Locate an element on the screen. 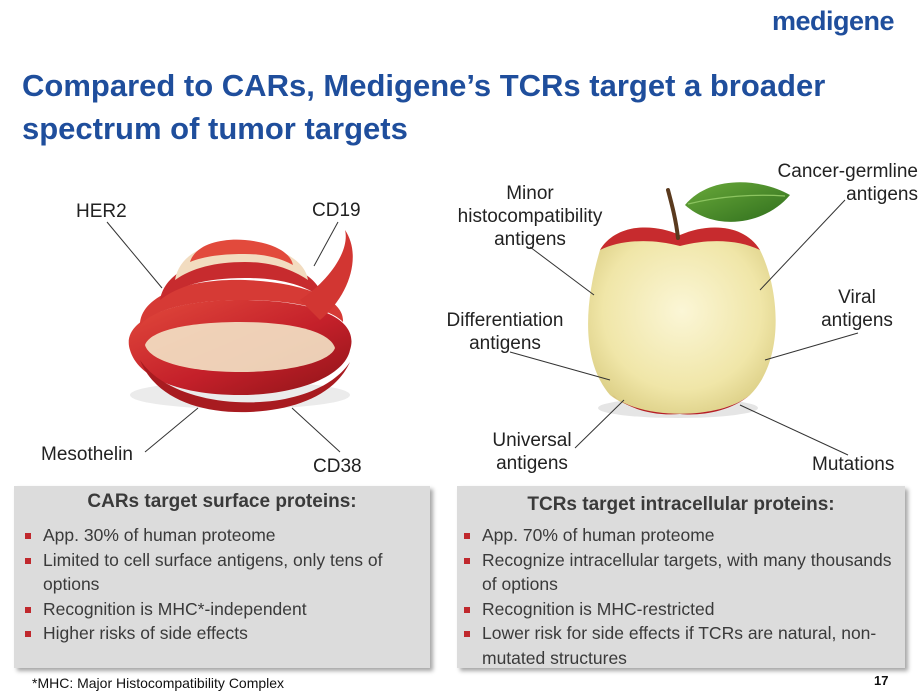 This screenshot has width=918, height=695. footnote: *MHC: Major Histocompatibility Complex is located at coordinates (158, 683).